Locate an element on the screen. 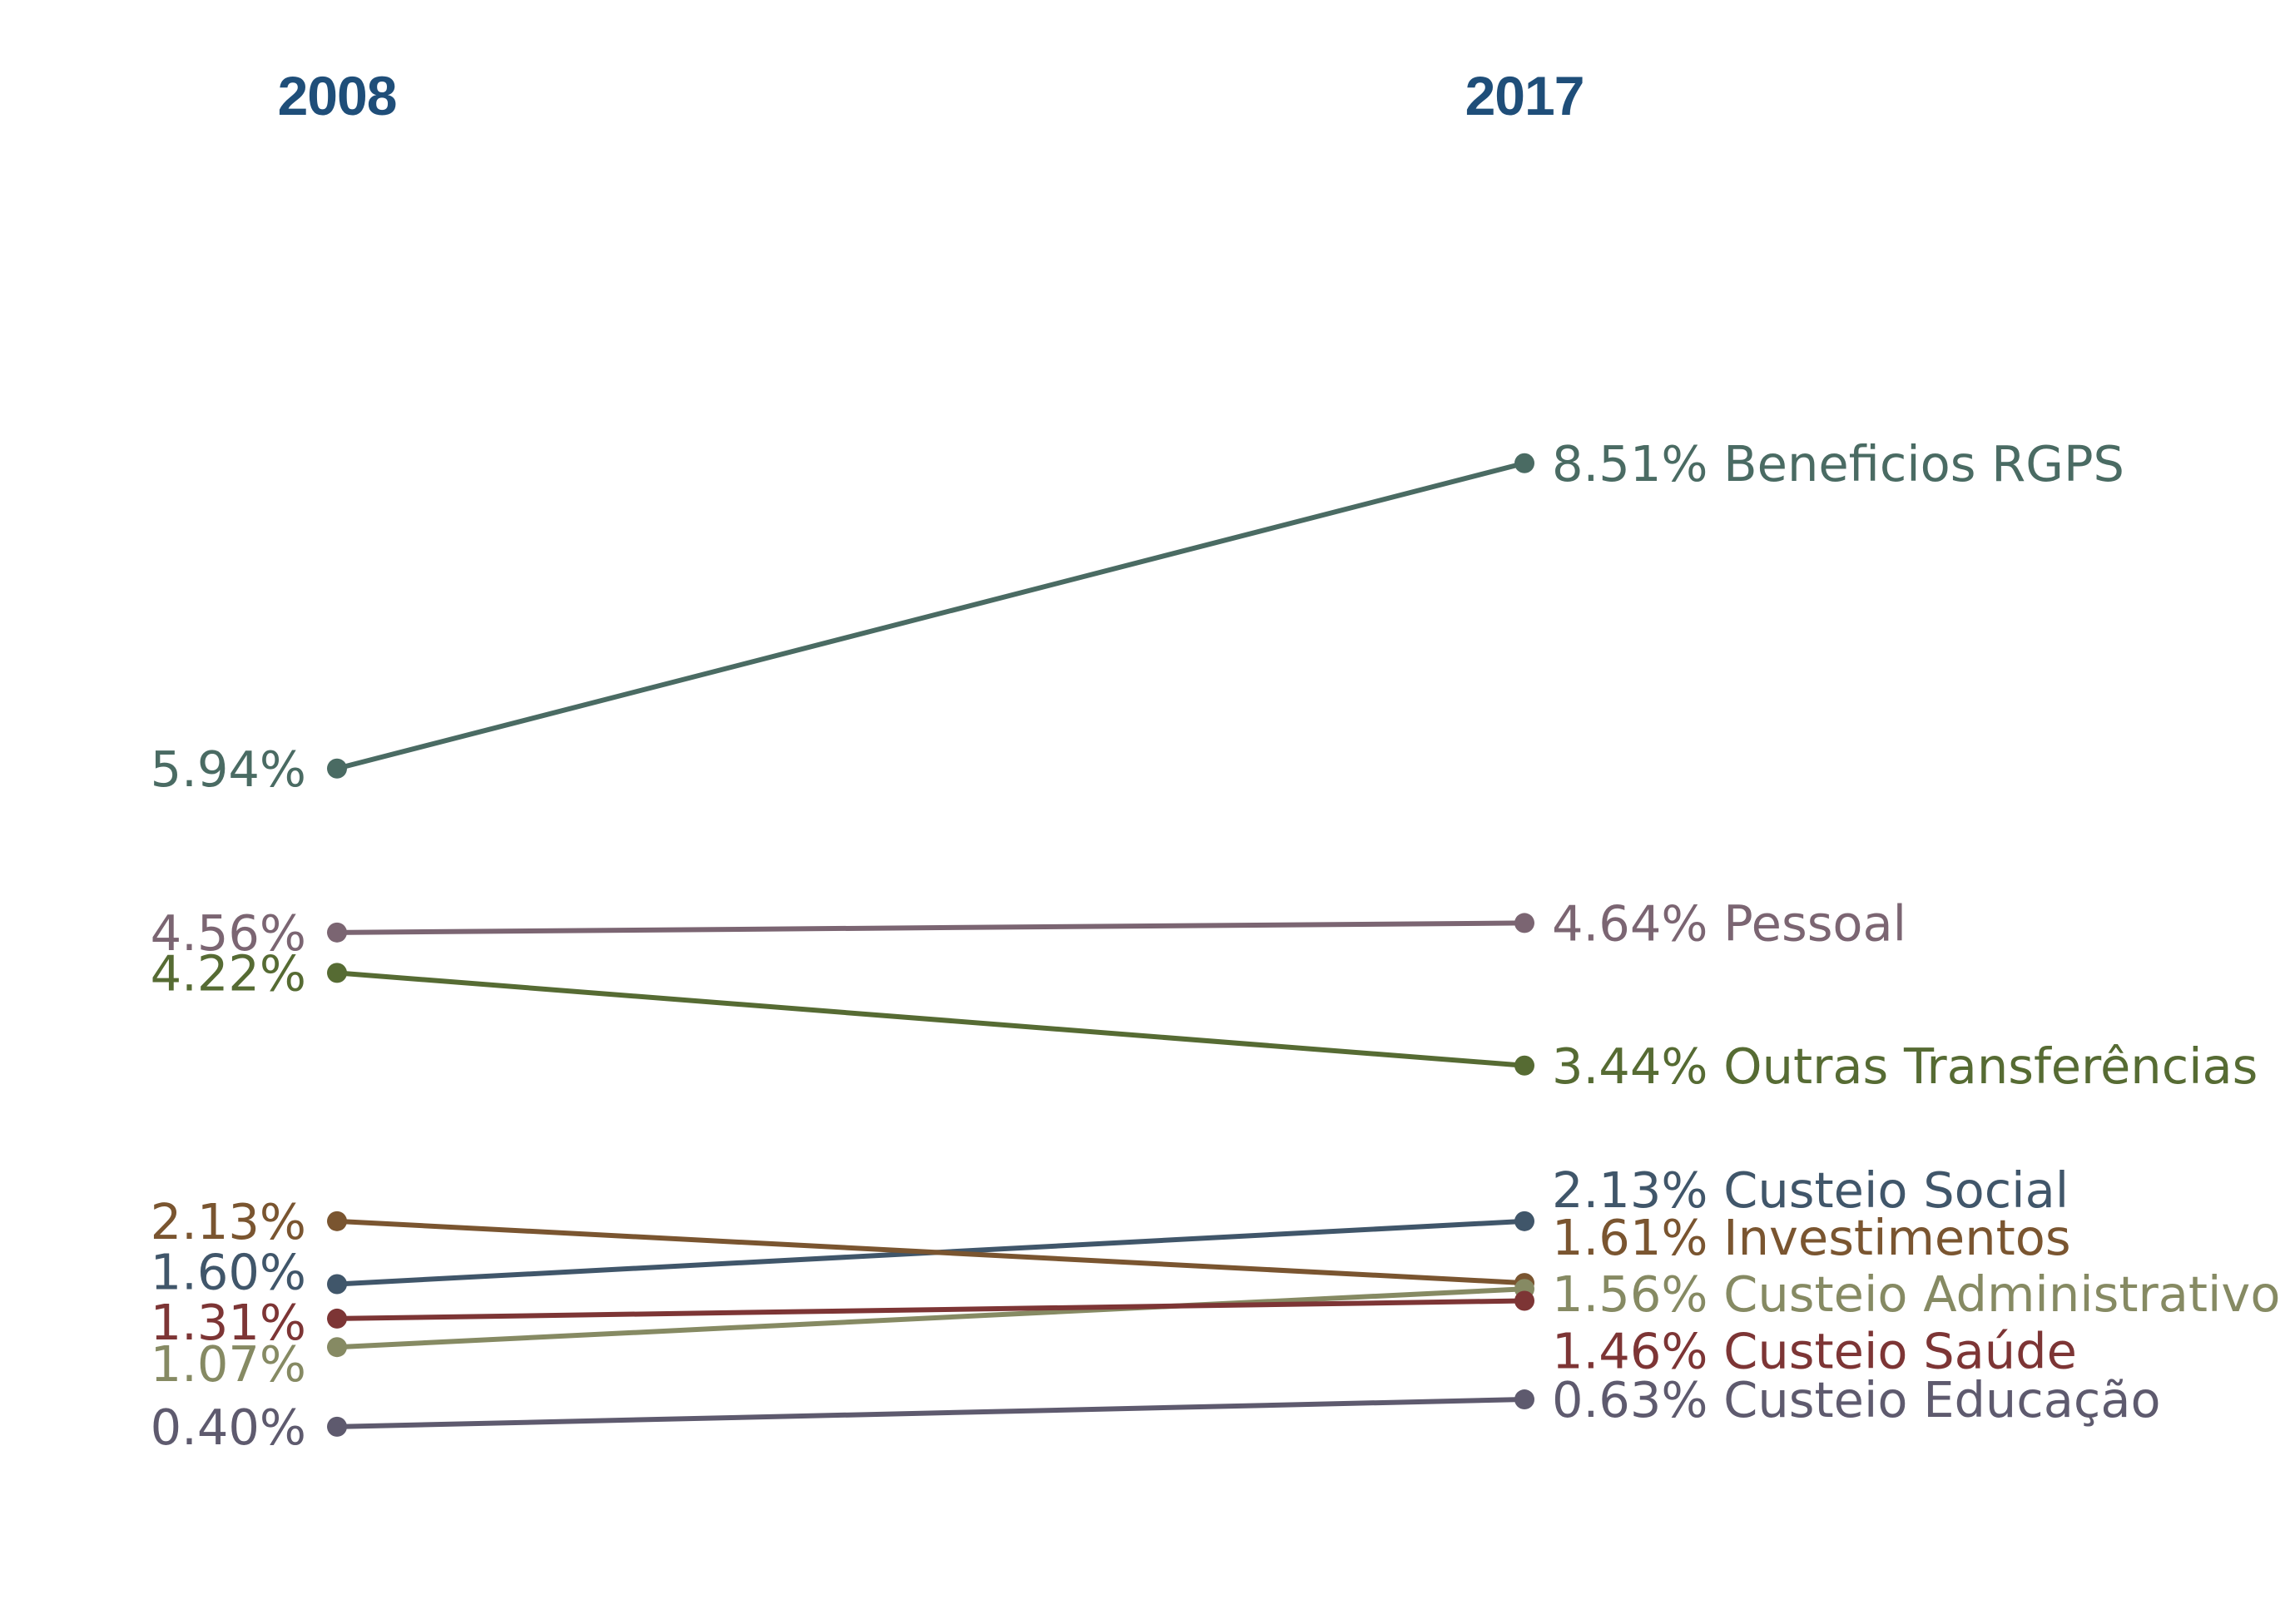 The width and height of the screenshot is (2290, 1624). point-pessoal-2017 is located at coordinates (1524, 923).